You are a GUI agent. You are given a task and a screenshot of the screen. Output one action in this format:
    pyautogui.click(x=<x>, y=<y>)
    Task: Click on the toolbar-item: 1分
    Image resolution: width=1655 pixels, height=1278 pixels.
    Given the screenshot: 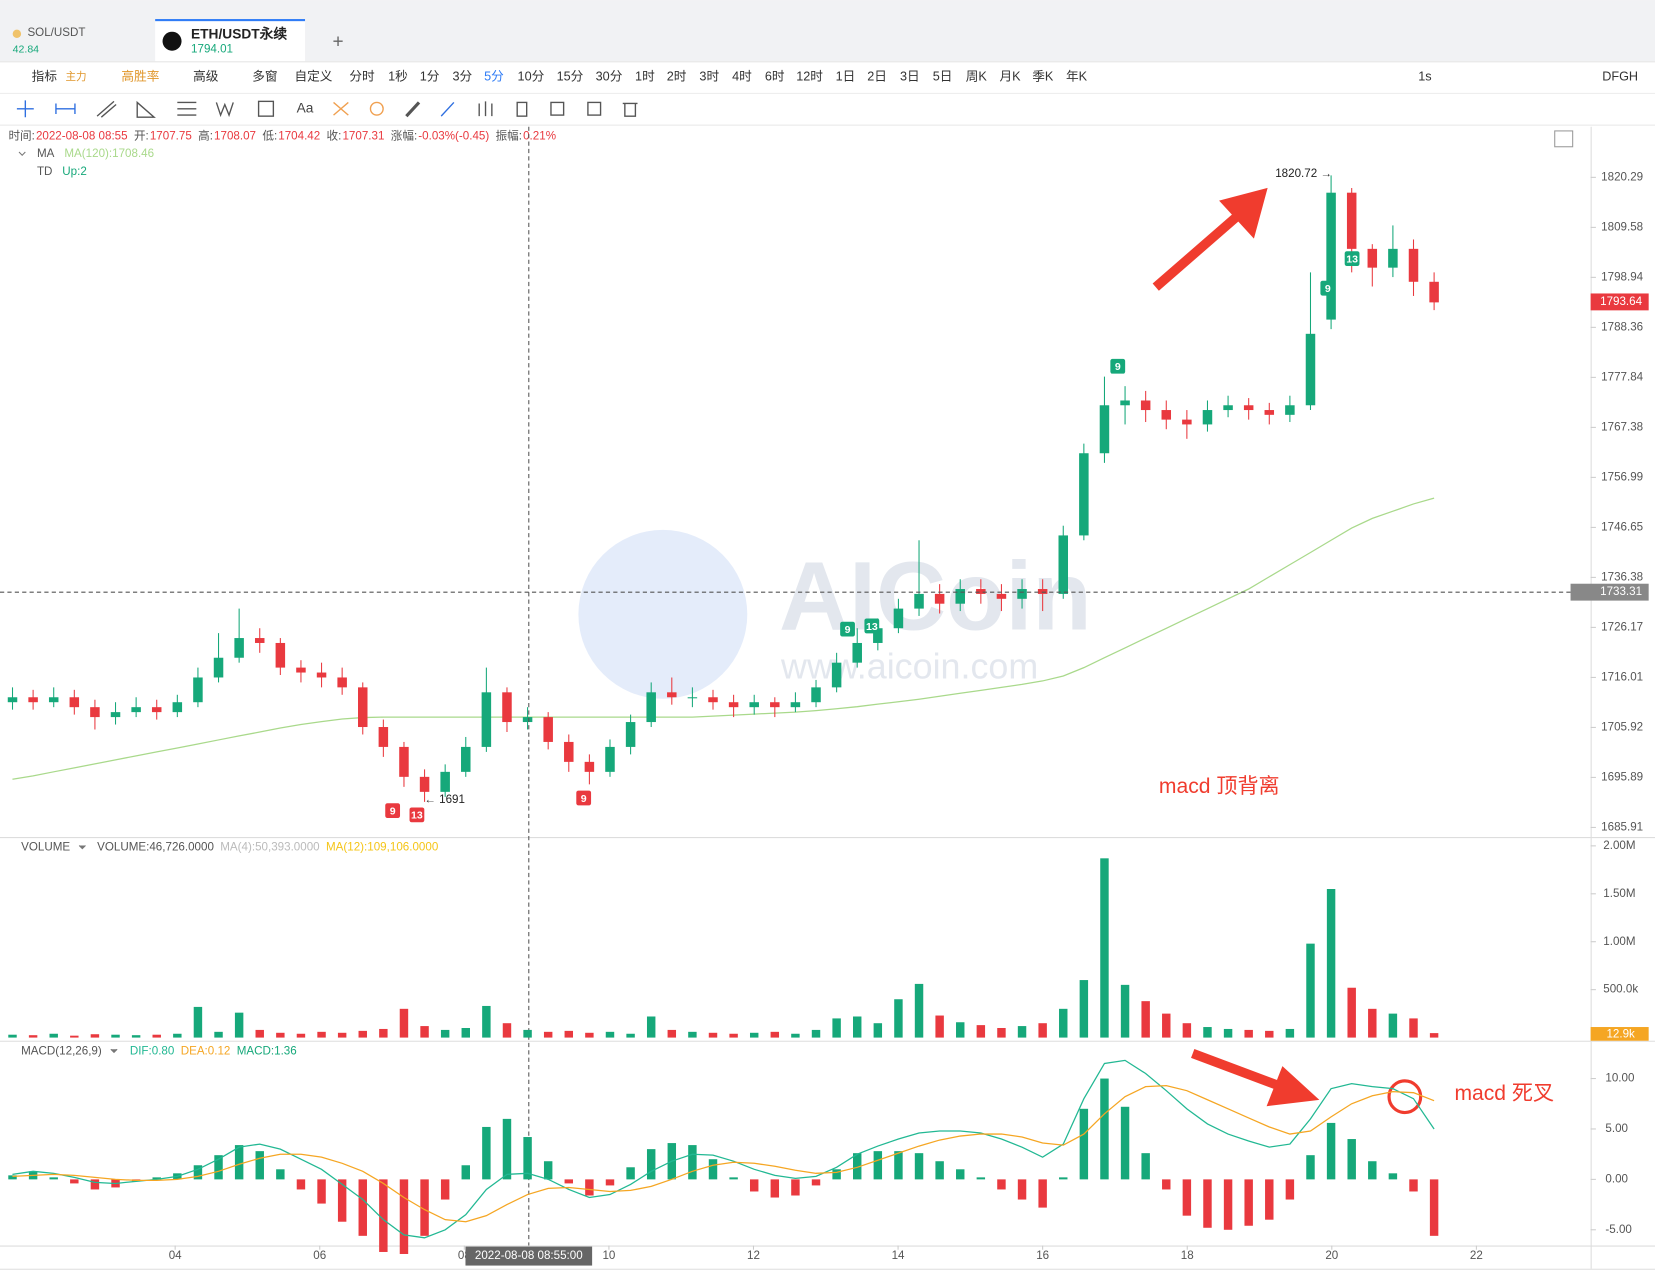 What is the action you would take?
    pyautogui.click(x=430, y=76)
    